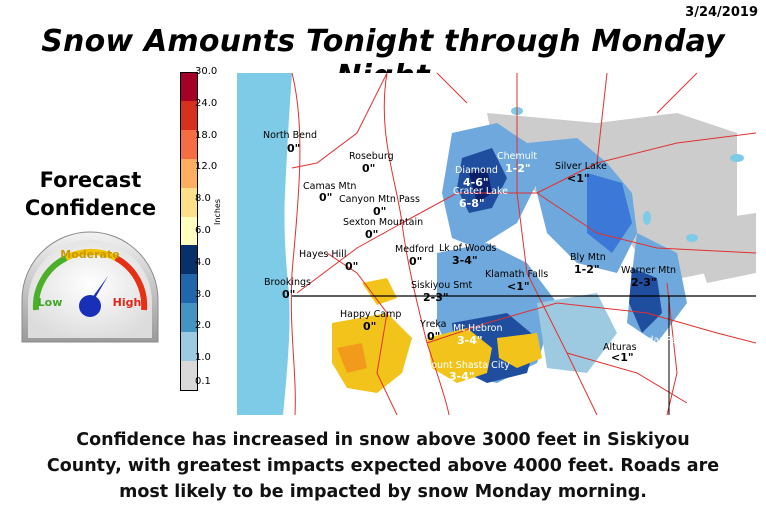 The height and width of the screenshot is (512, 766). I want to click on amount-mt-hebron: 3-4", so click(470, 340).